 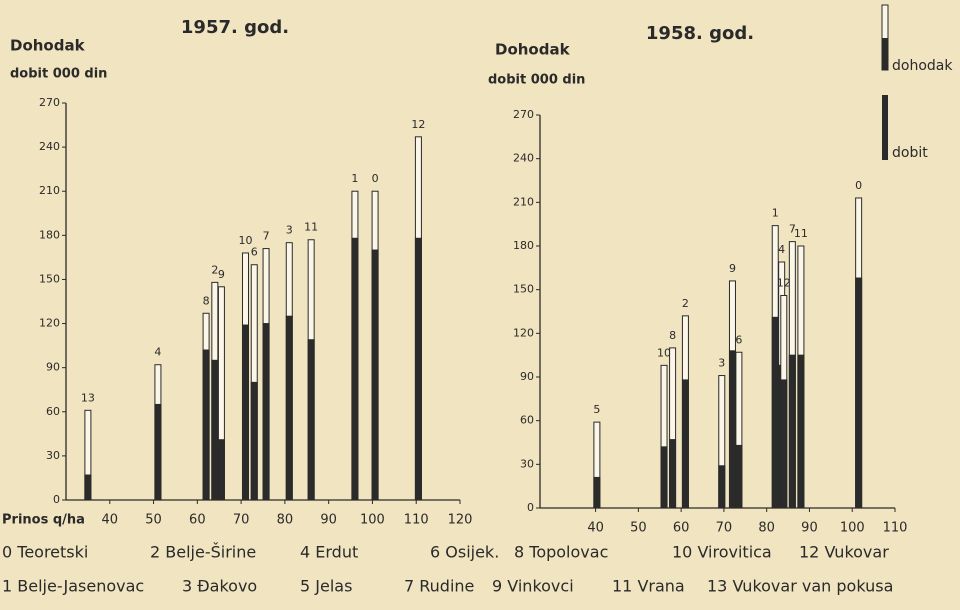 What do you see at coordinates (460, 520) in the screenshot?
I see `x-tick-label: 120` at bounding box center [460, 520].